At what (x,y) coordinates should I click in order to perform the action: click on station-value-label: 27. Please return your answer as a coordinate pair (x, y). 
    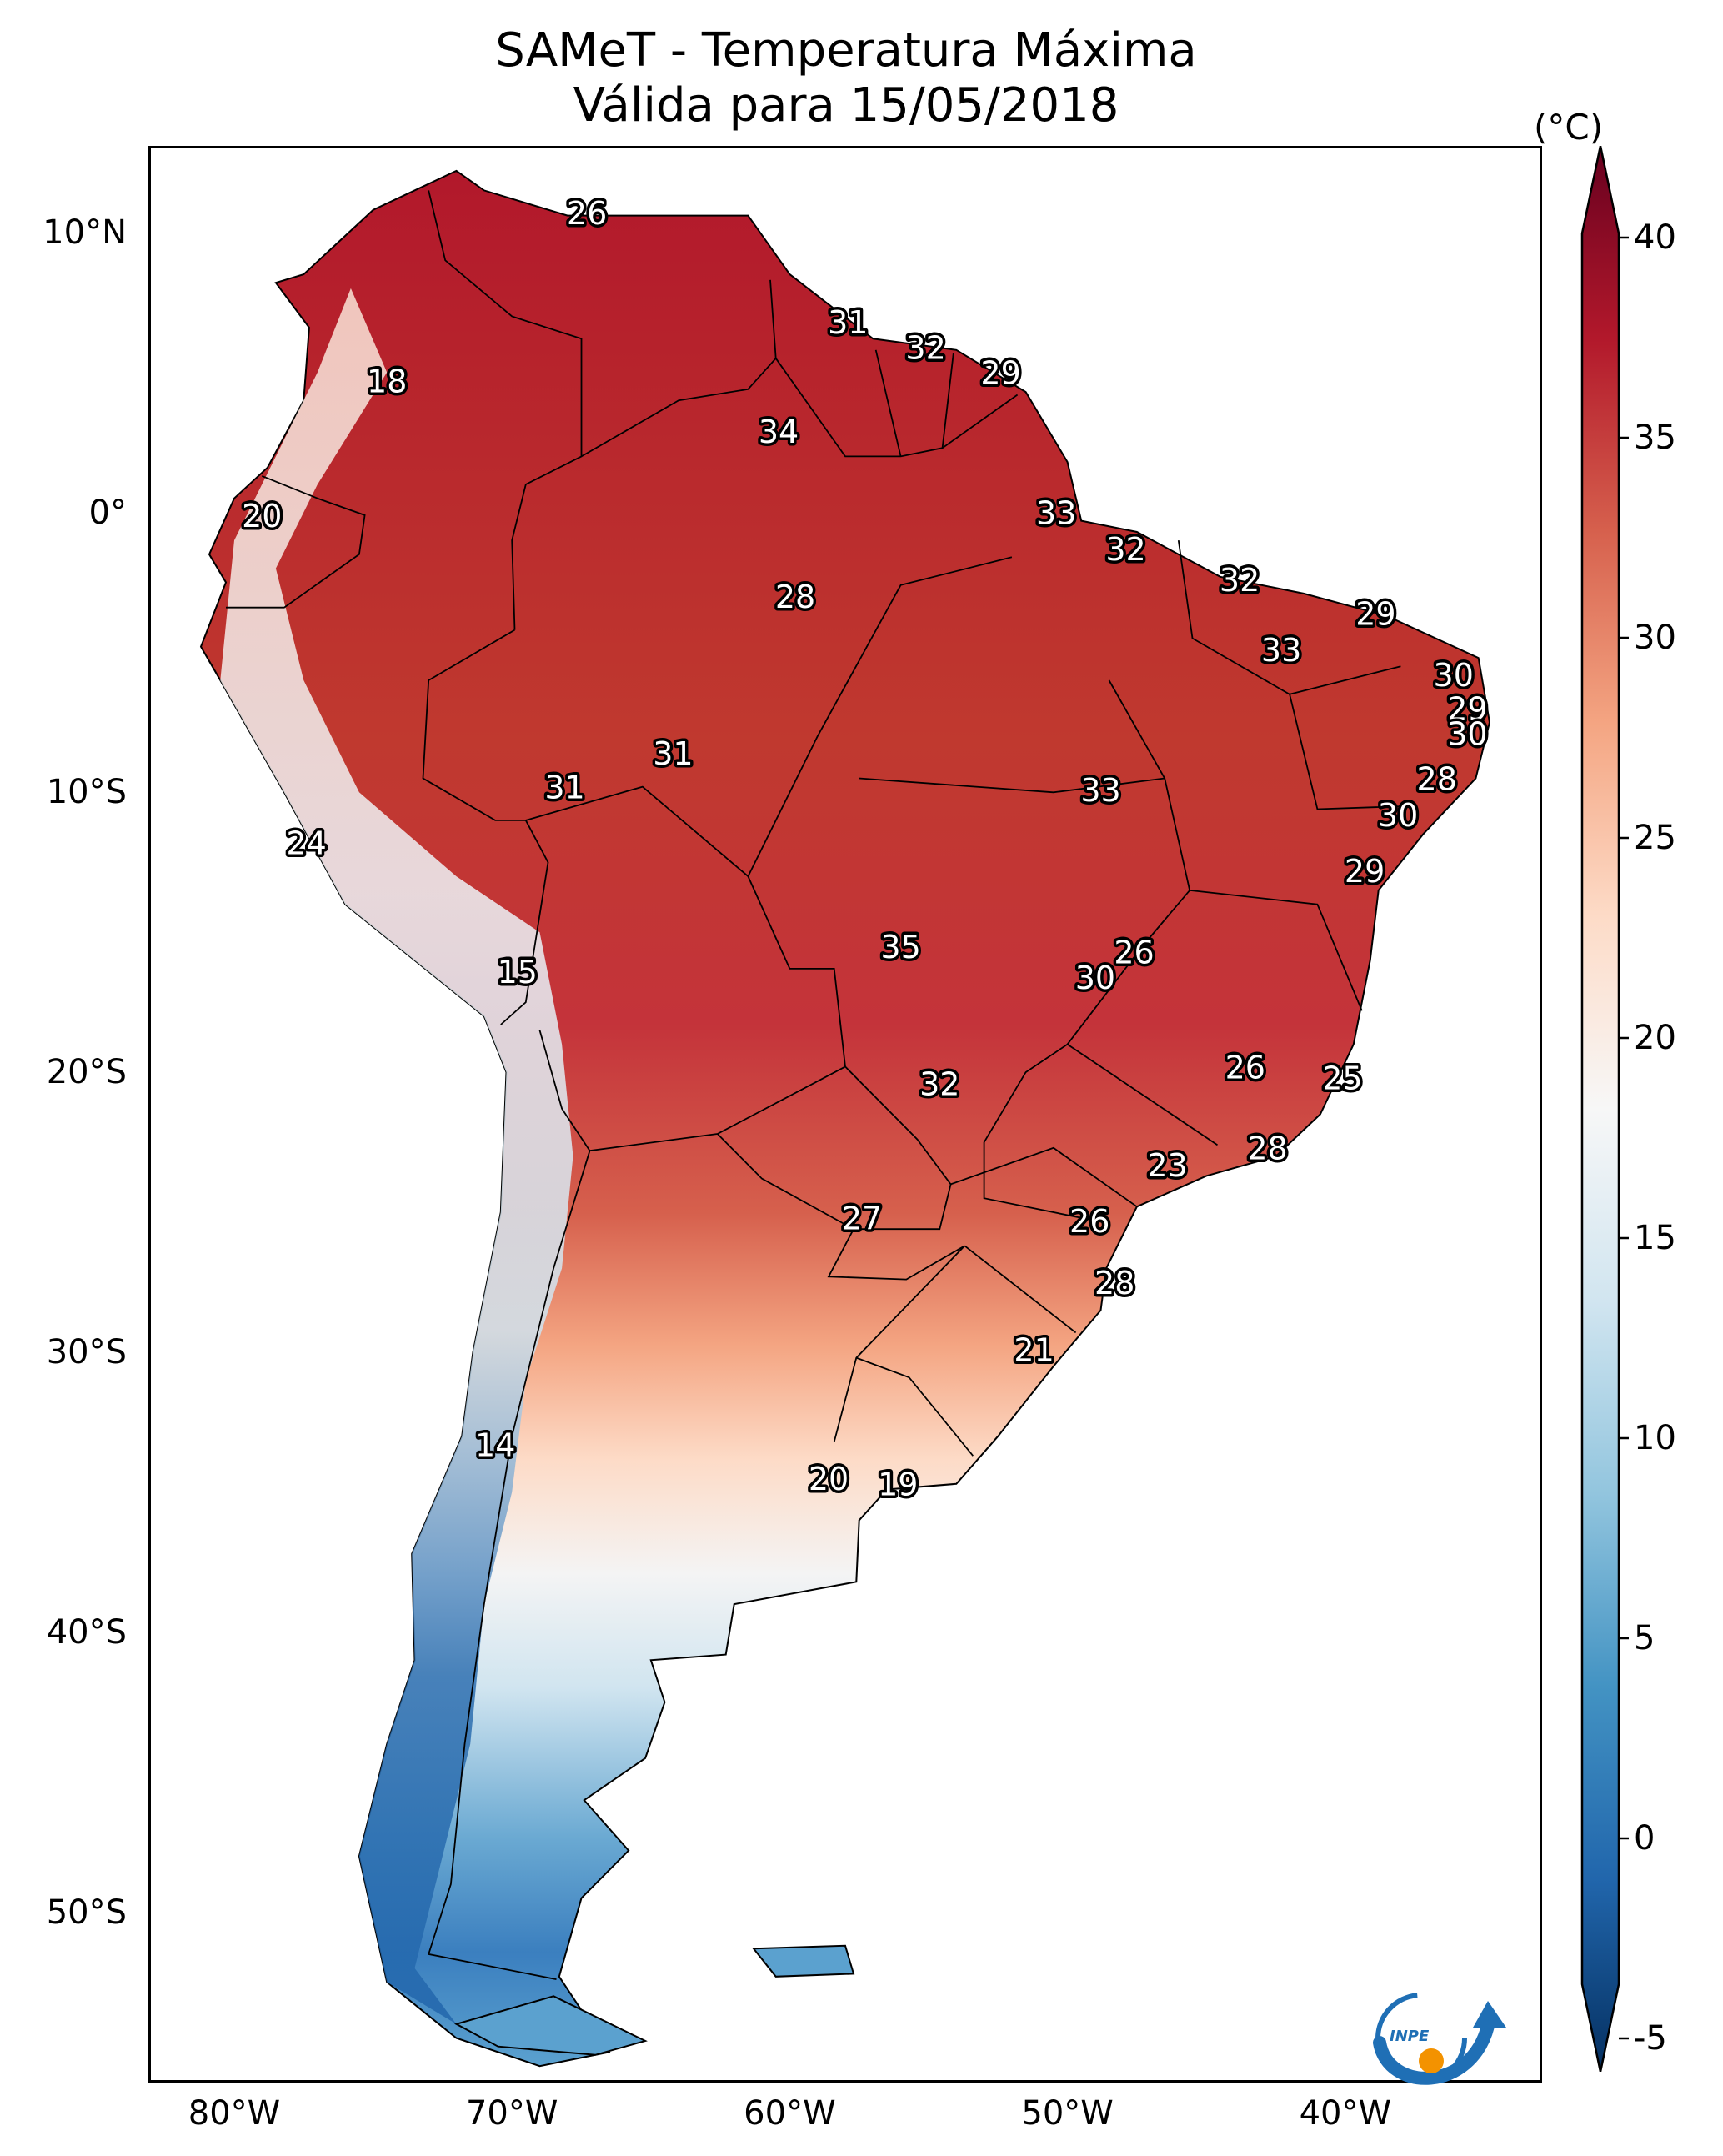
    Looking at the image, I should click on (862, 1219).